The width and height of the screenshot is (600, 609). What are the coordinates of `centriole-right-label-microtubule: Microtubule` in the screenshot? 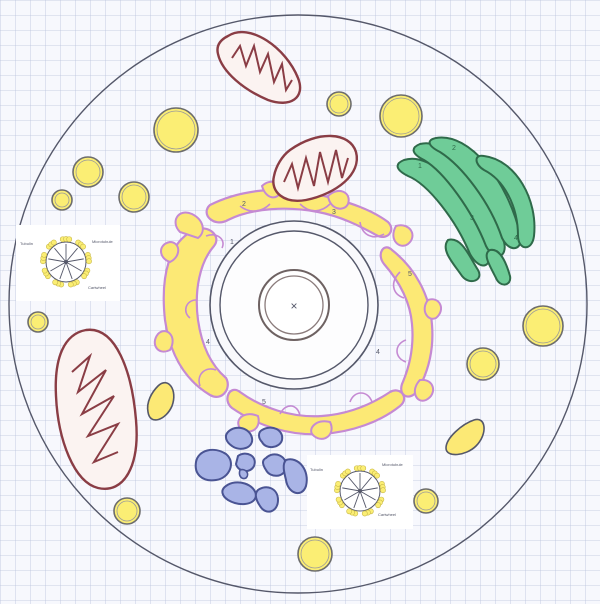 It's located at (392, 464).